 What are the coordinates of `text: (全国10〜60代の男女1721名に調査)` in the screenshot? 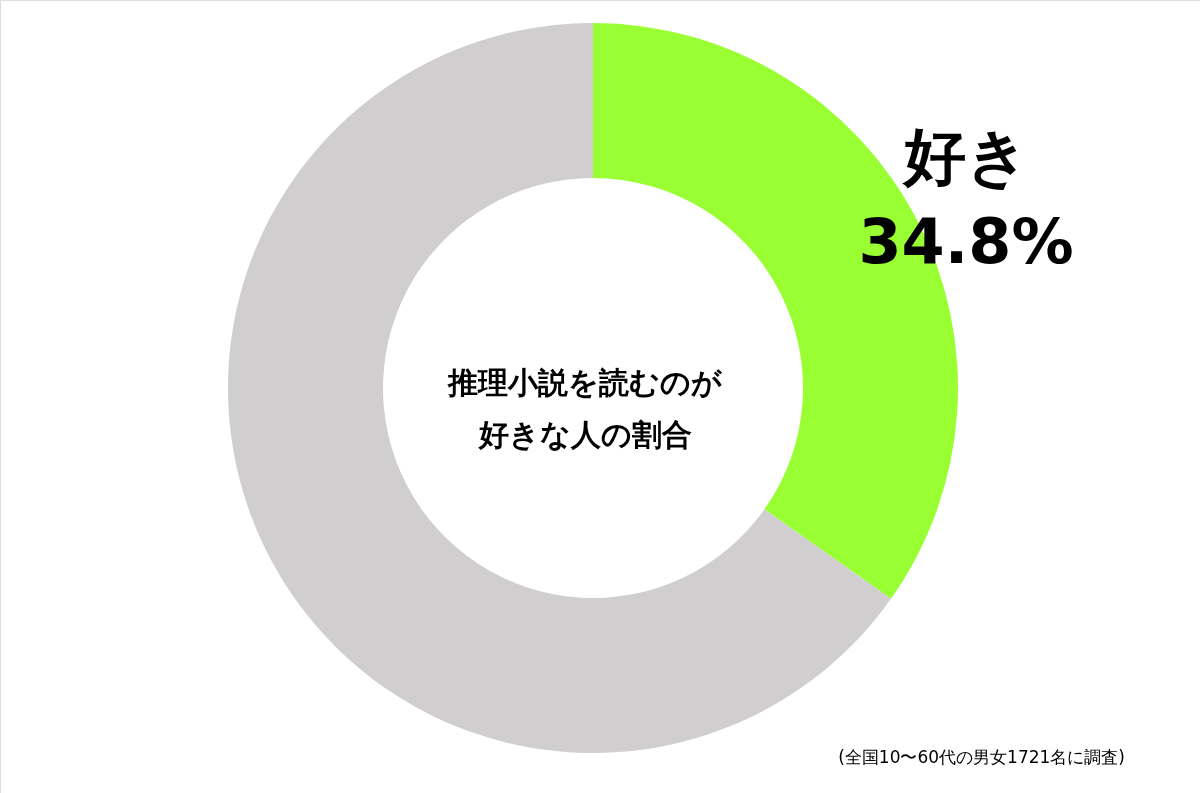 It's located at (981, 757).